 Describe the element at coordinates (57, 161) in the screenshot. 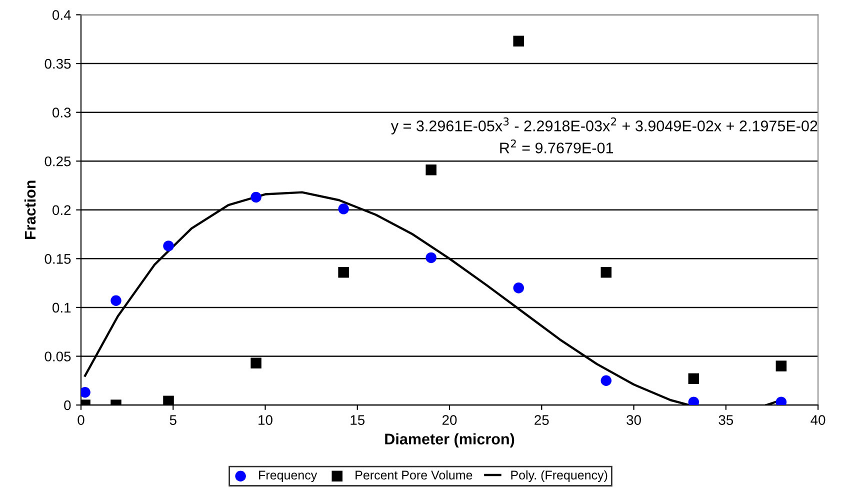

I see `y-tick-label: 0.25` at that location.